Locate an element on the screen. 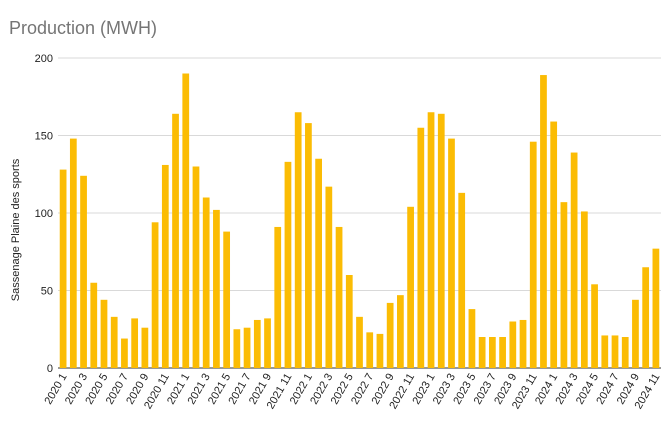 This screenshot has height=430, width=670. y-tick-label: 150 is located at coordinates (44, 137).